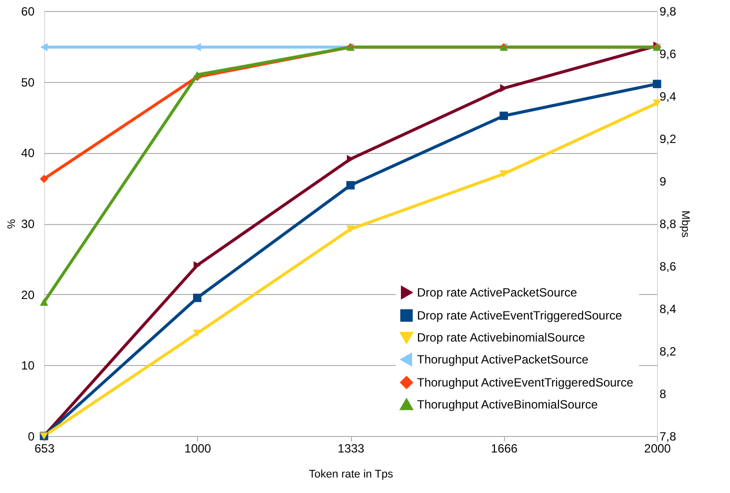 The height and width of the screenshot is (493, 730). What do you see at coordinates (501, 337) in the screenshot?
I see `legend-label: Drop rate ActivebinomialSource` at bounding box center [501, 337].